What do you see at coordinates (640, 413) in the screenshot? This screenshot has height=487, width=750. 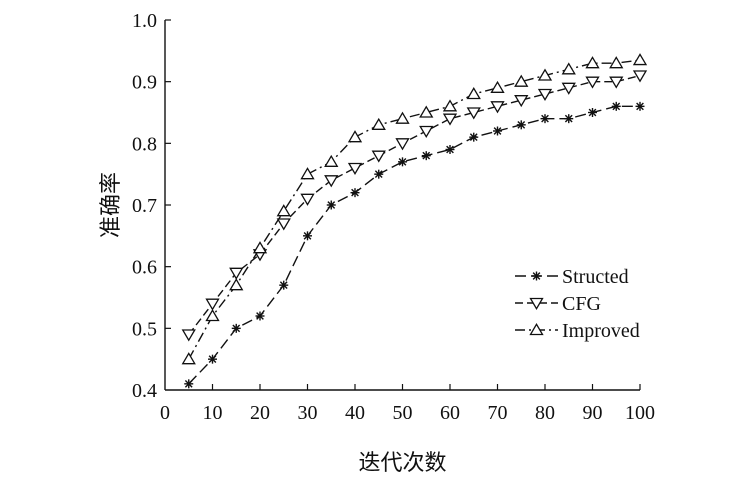 I see `x-tick-label: 100` at bounding box center [640, 413].